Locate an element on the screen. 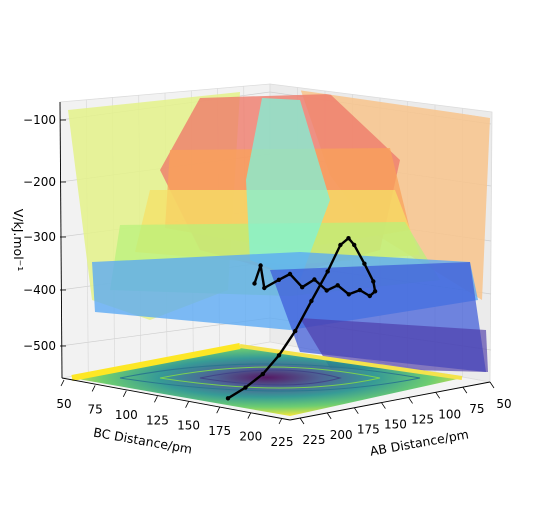 This screenshot has height=505, width=540. z-tick-label: −200 is located at coordinates (39, 182).